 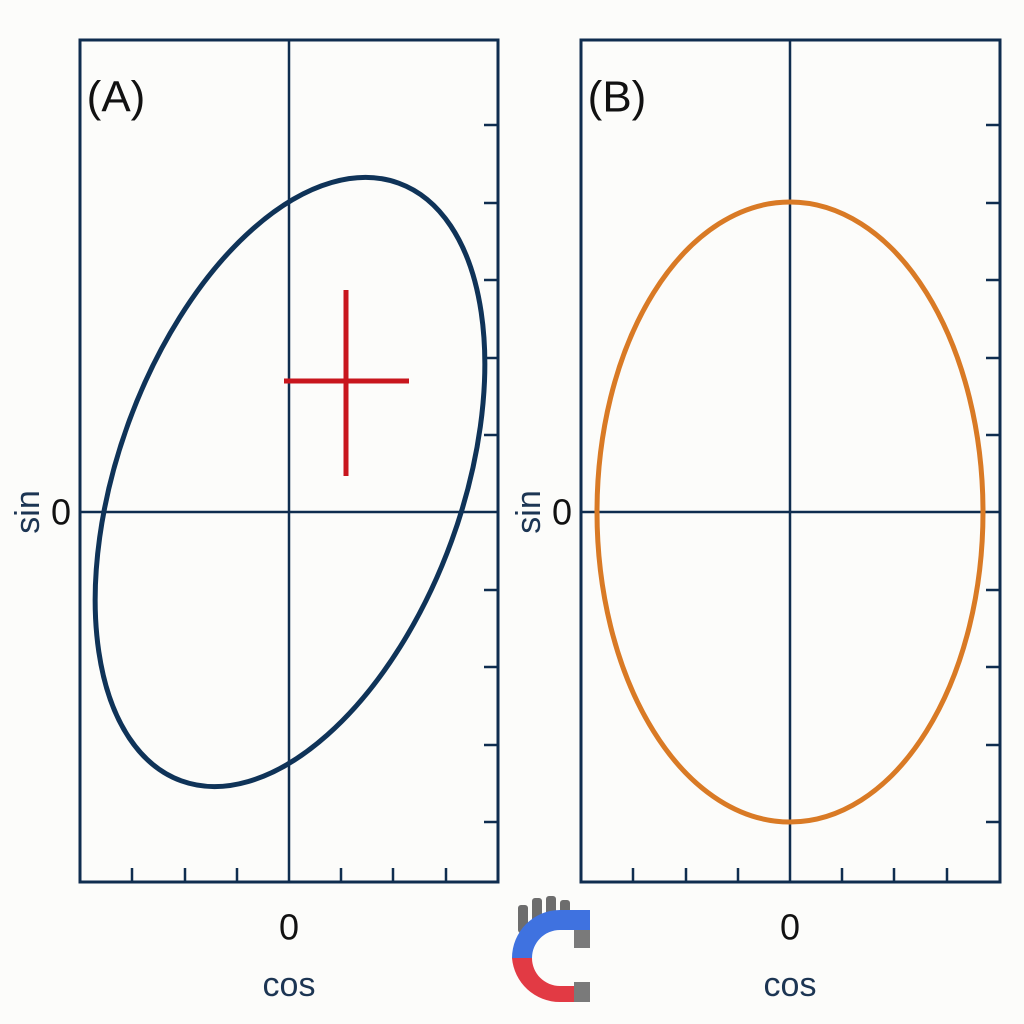 What do you see at coordinates (551, 949) in the screenshot?
I see `magnet-icon` at bounding box center [551, 949].